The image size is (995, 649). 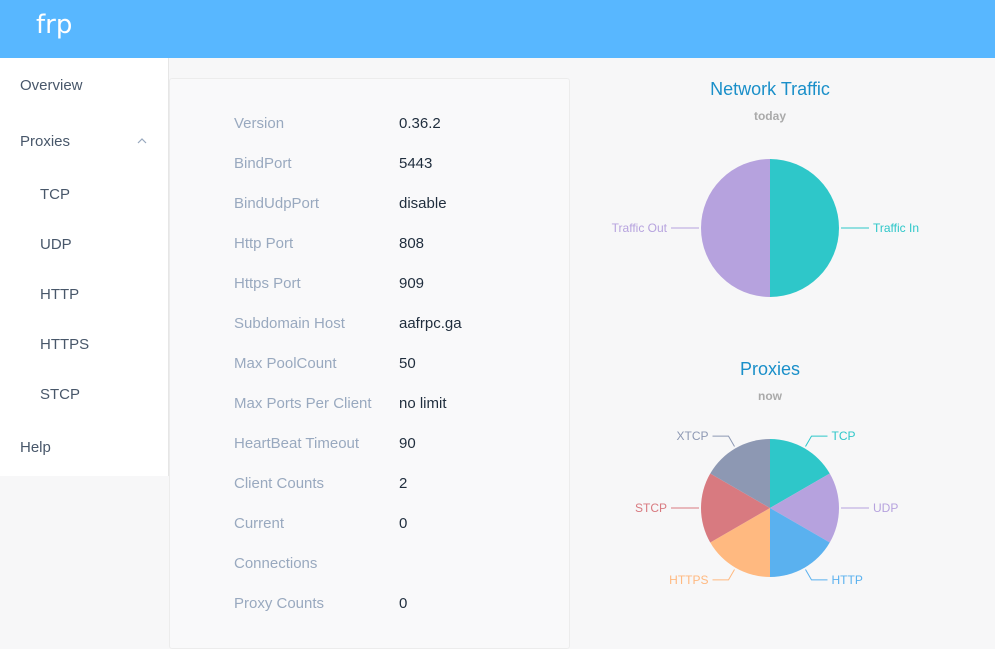 What do you see at coordinates (370, 605) in the screenshot?
I see `info-row-proxy-counts: Proxy Counts 0` at bounding box center [370, 605].